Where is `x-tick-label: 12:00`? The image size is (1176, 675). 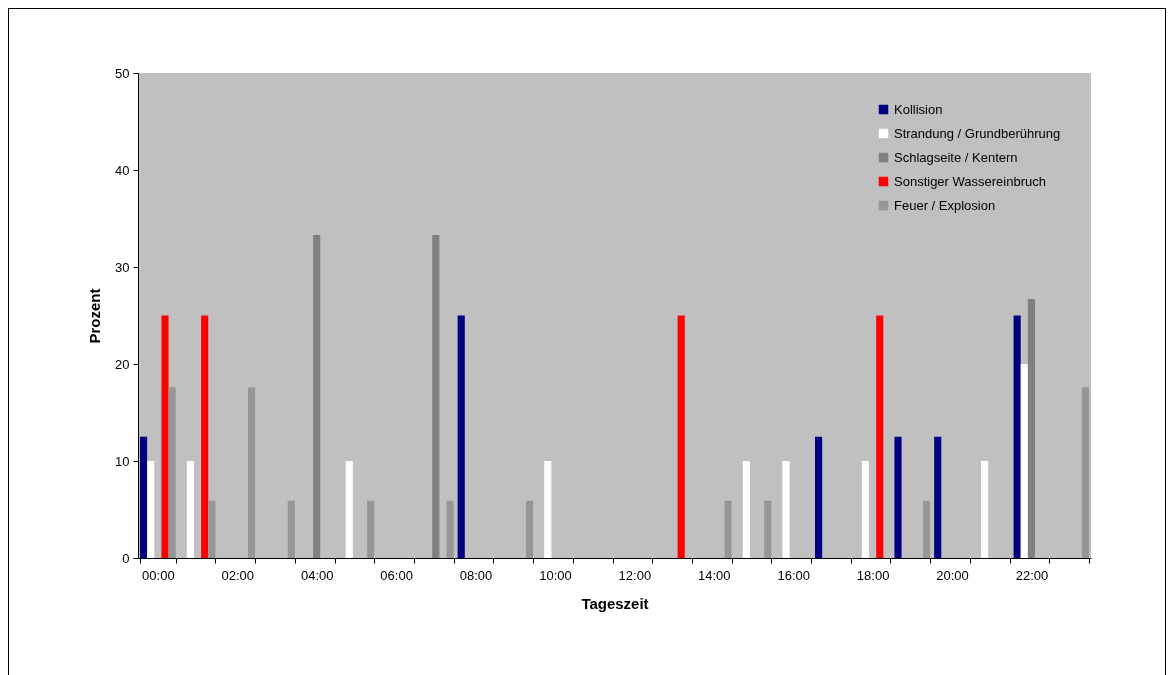
x-tick-label: 12:00 is located at coordinates (635, 575).